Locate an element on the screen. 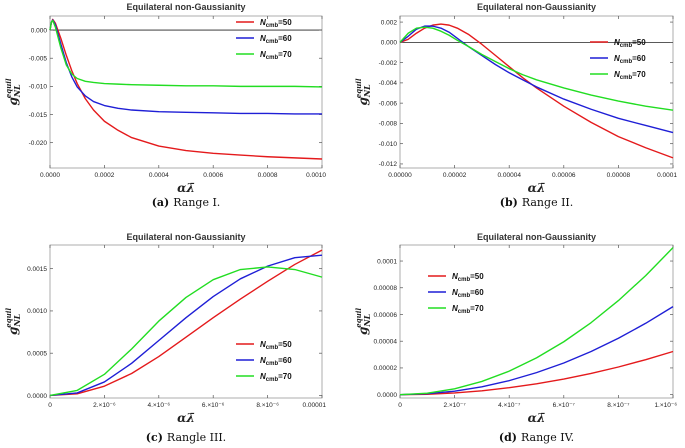 Image resolution: width=685 pixels, height=448 pixels. x-tick-label: 0.0006 is located at coordinates (213, 175).